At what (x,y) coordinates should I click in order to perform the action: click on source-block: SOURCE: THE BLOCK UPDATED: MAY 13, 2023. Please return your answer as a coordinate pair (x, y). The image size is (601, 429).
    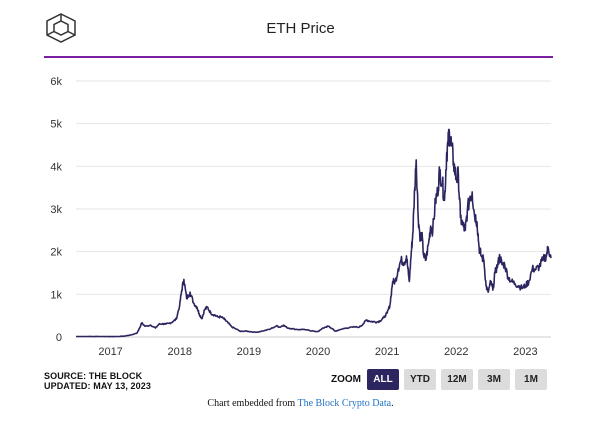
    Looking at the image, I should click on (97, 381).